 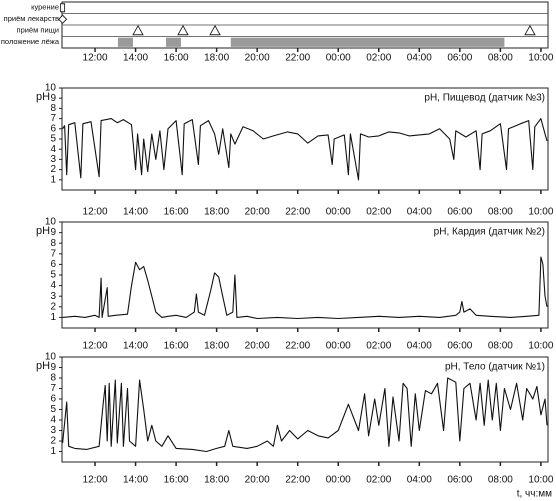 What do you see at coordinates (534, 494) in the screenshot?
I see `x-axis-label: t, чч:мм` at bounding box center [534, 494].